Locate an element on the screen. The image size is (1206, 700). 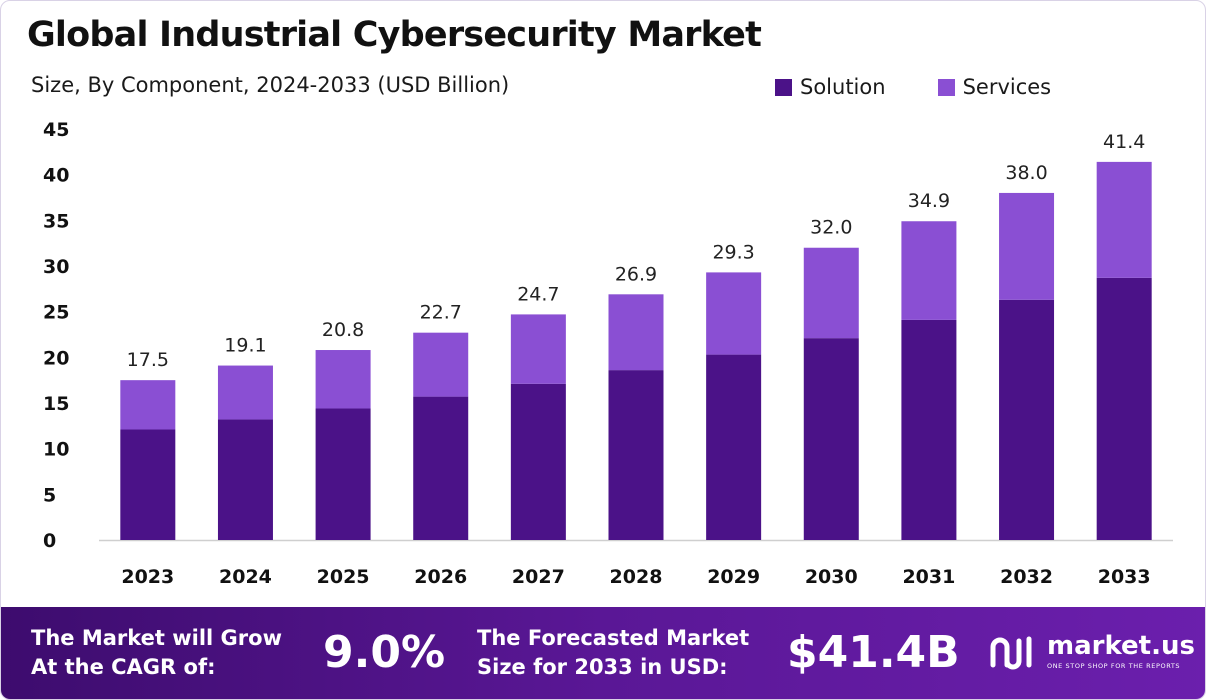
chart-legend: Solution Services is located at coordinates (913, 87).